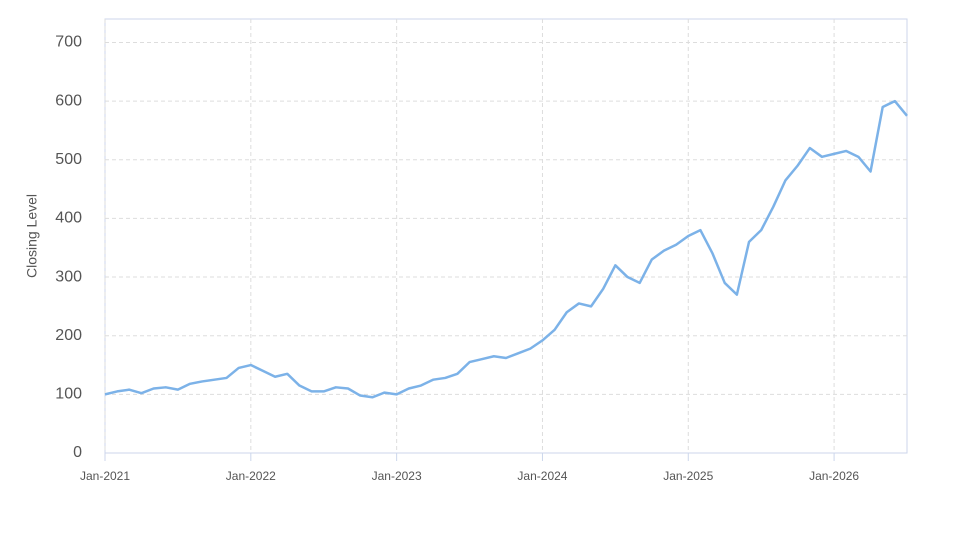 This screenshot has width=973, height=547. Describe the element at coordinates (68, 394) in the screenshot. I see `y-tick-label: 100` at that location.